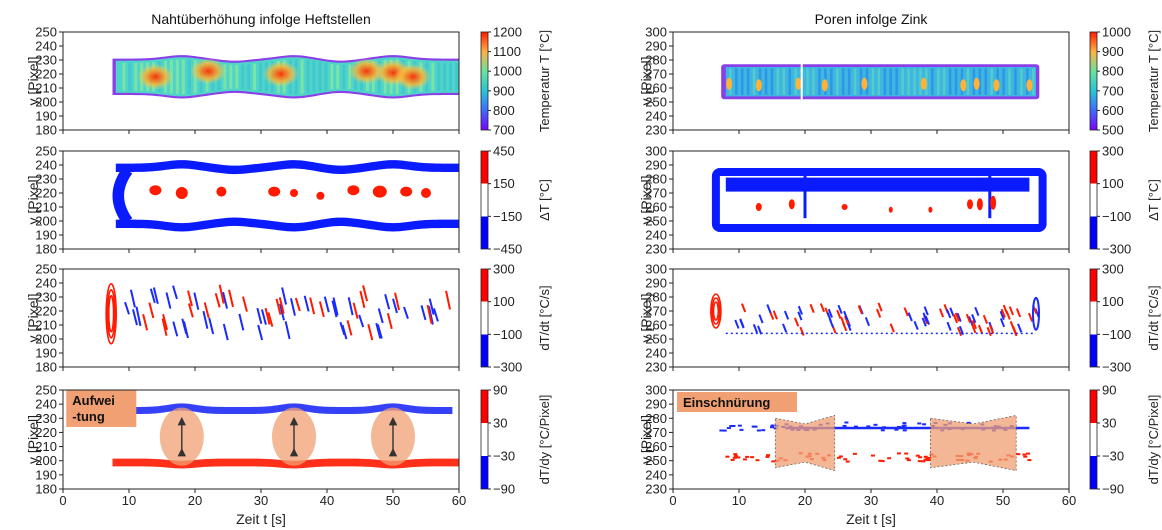  What do you see at coordinates (937, 500) in the screenshot?
I see `x-tick-label: 40` at bounding box center [937, 500].